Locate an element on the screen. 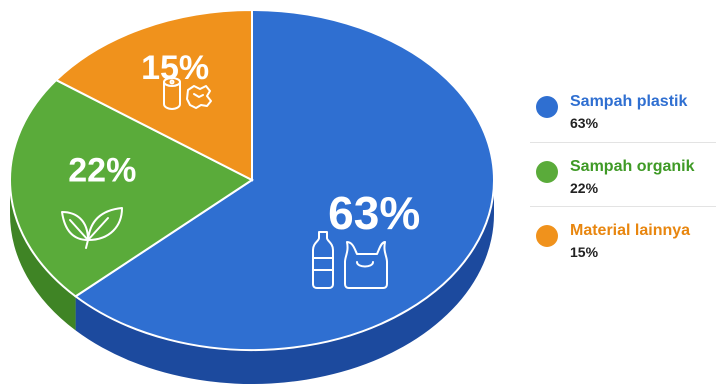 The width and height of the screenshot is (716, 385). legend-item-plastik: Sampah plastik 63% is located at coordinates (623, 110).